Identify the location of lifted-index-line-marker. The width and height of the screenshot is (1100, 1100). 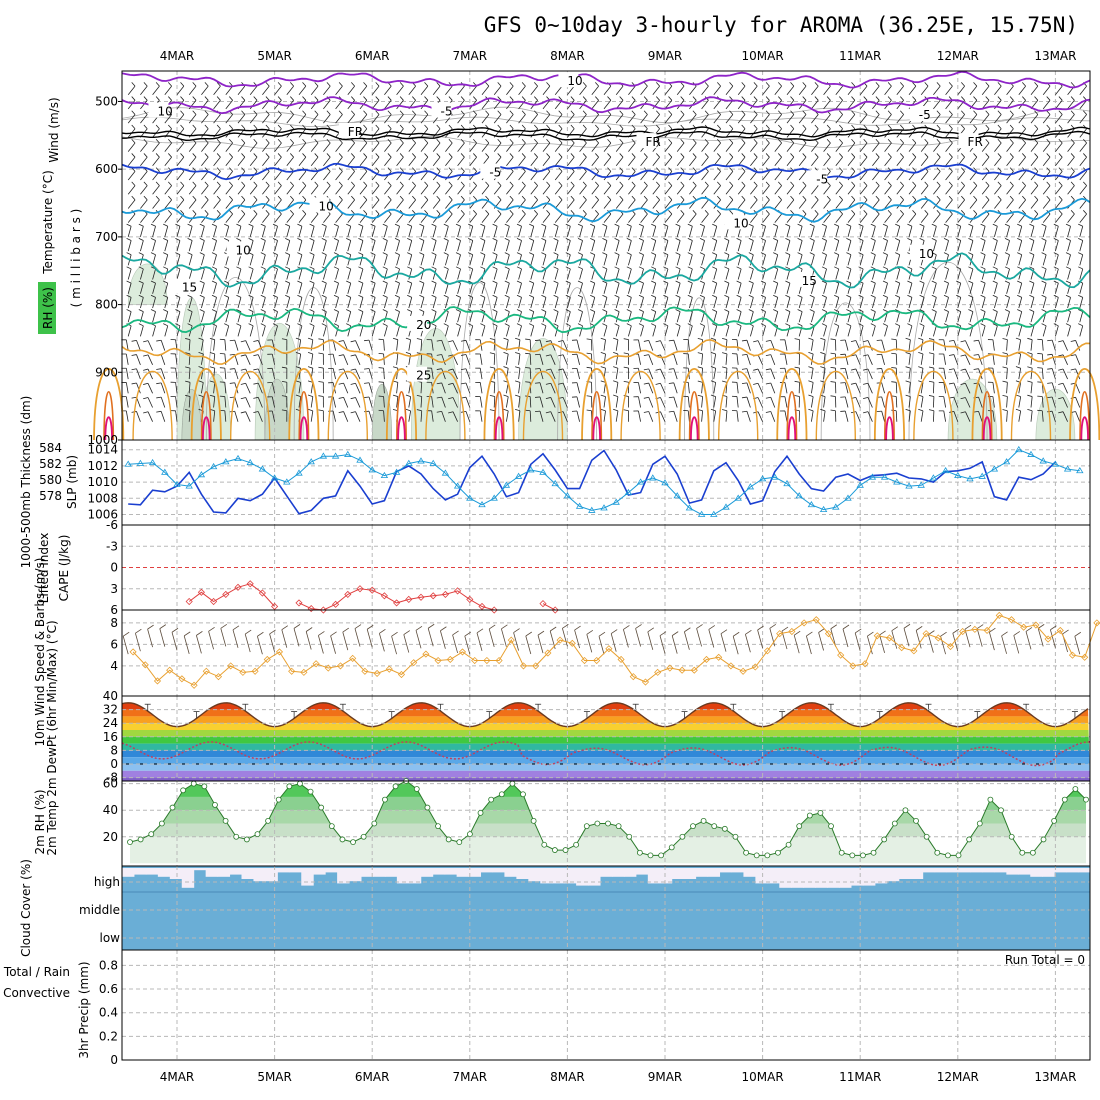
(372, 590).